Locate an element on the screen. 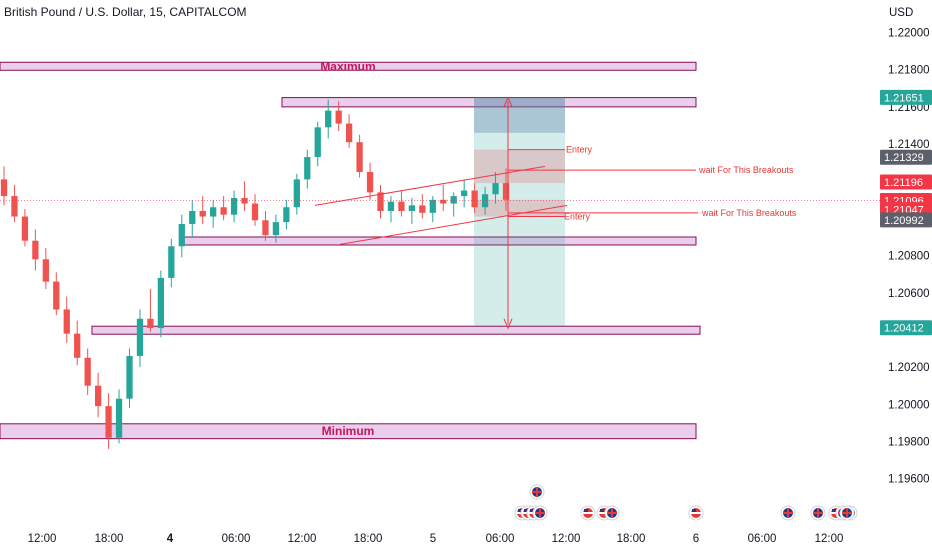 The width and height of the screenshot is (932, 550). event-us-flag-icon is located at coordinates (696, 513).